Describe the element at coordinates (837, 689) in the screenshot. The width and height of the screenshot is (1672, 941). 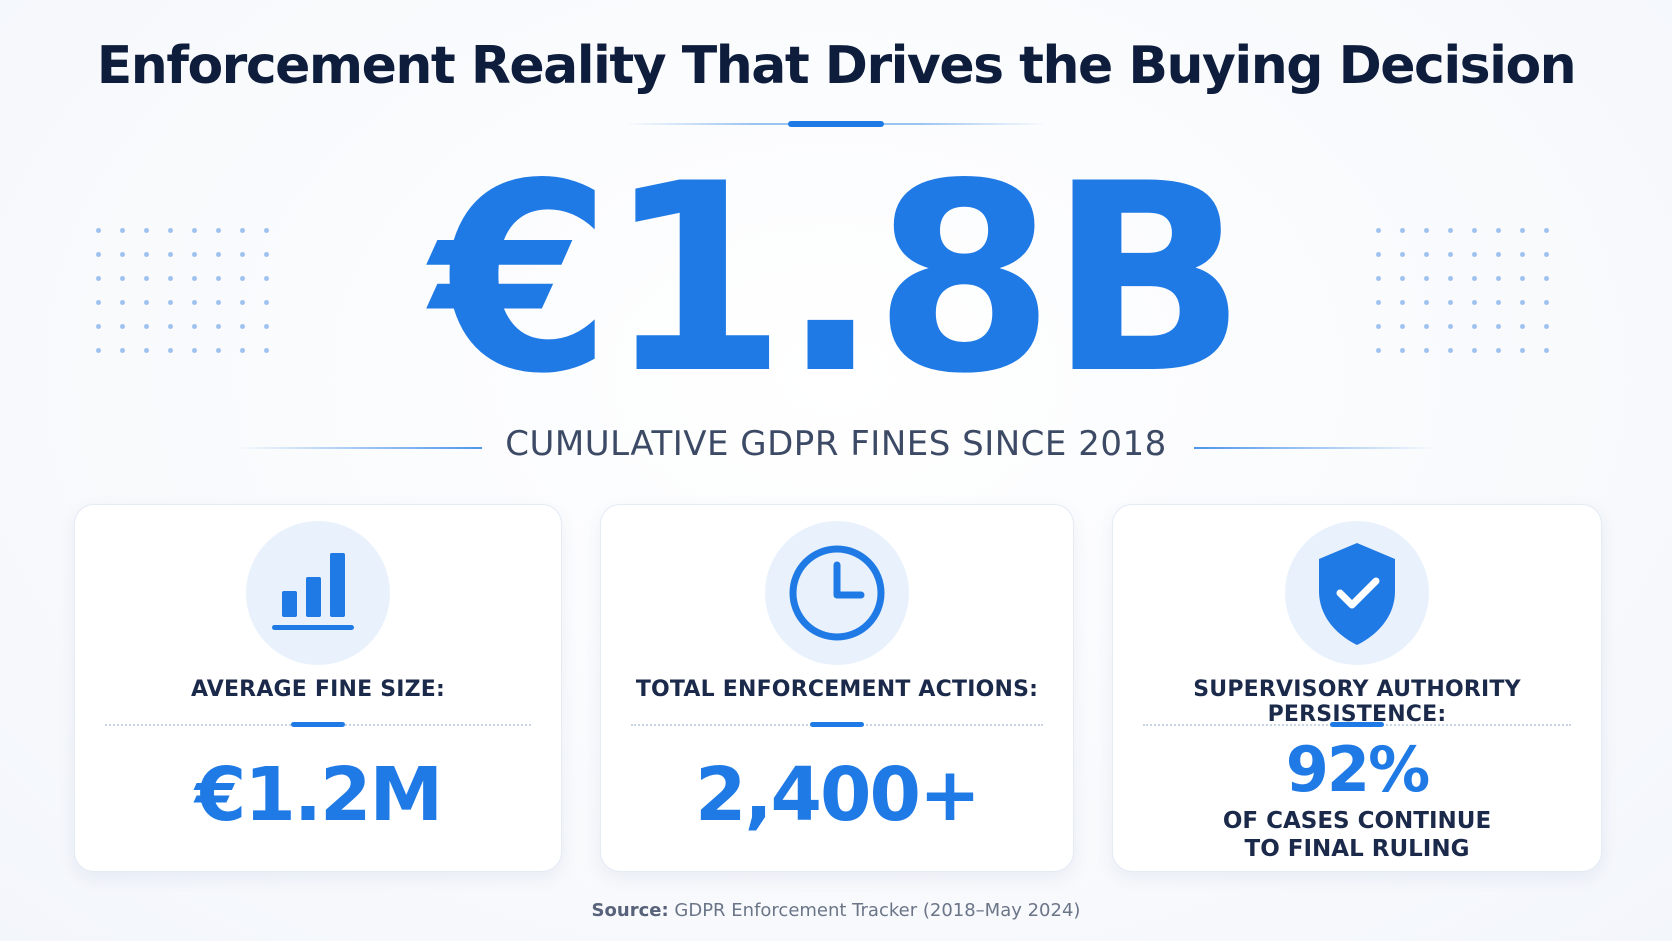
I see `card-label: TOTAL ENFORCEMENT ACTIONS:` at that location.